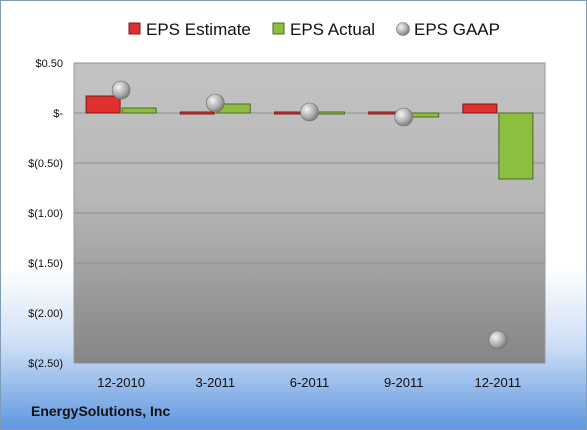 The image size is (587, 430). I want to click on x-tick-label: 12-2010, so click(121, 382).